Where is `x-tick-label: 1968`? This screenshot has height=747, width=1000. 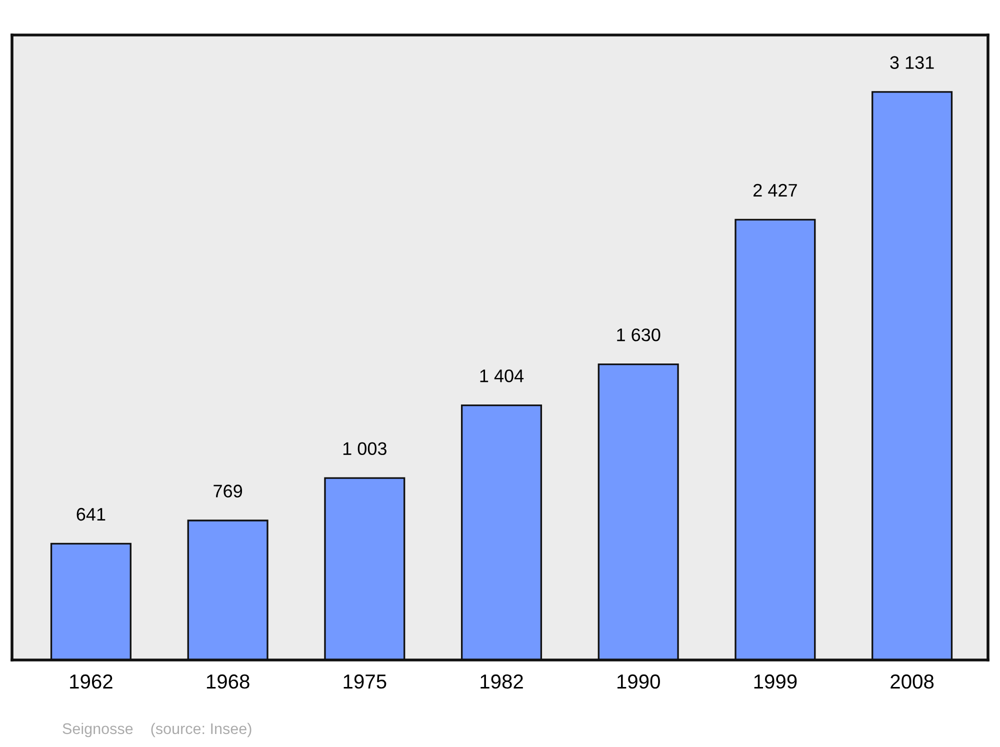
x-tick-label: 1968 is located at coordinates (228, 681).